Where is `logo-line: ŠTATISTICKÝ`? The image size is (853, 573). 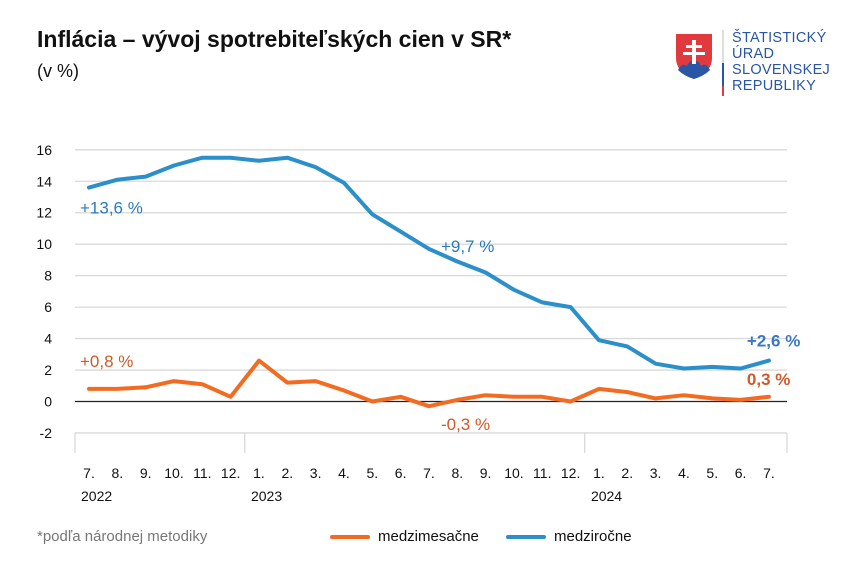 logo-line: ŠTATISTICKÝ is located at coordinates (779, 38).